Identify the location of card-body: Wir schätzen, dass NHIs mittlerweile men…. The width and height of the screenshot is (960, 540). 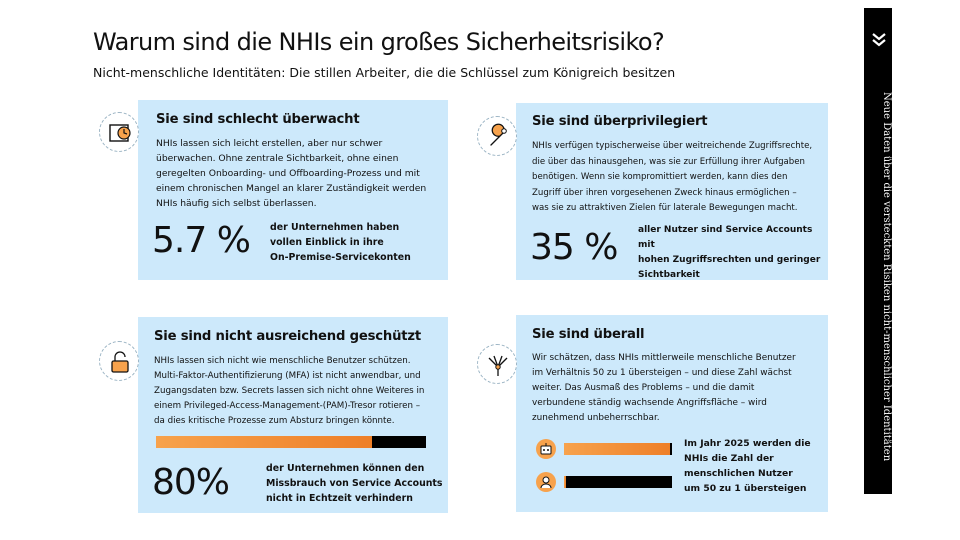
(664, 388).